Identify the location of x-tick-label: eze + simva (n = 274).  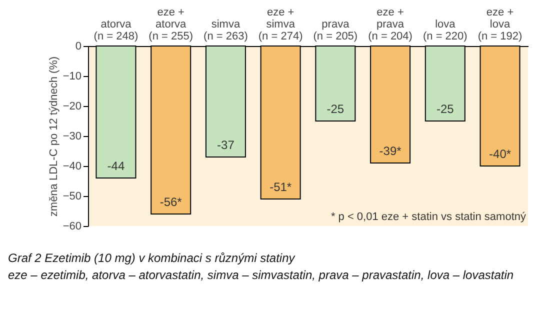
(280, 24).